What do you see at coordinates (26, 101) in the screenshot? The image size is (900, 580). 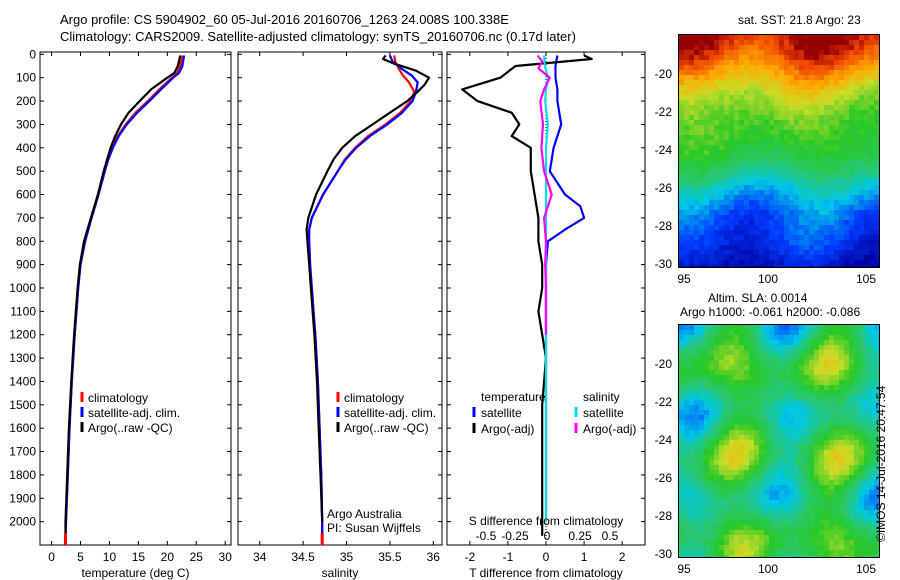 I see `y-tick-label: 200` at bounding box center [26, 101].